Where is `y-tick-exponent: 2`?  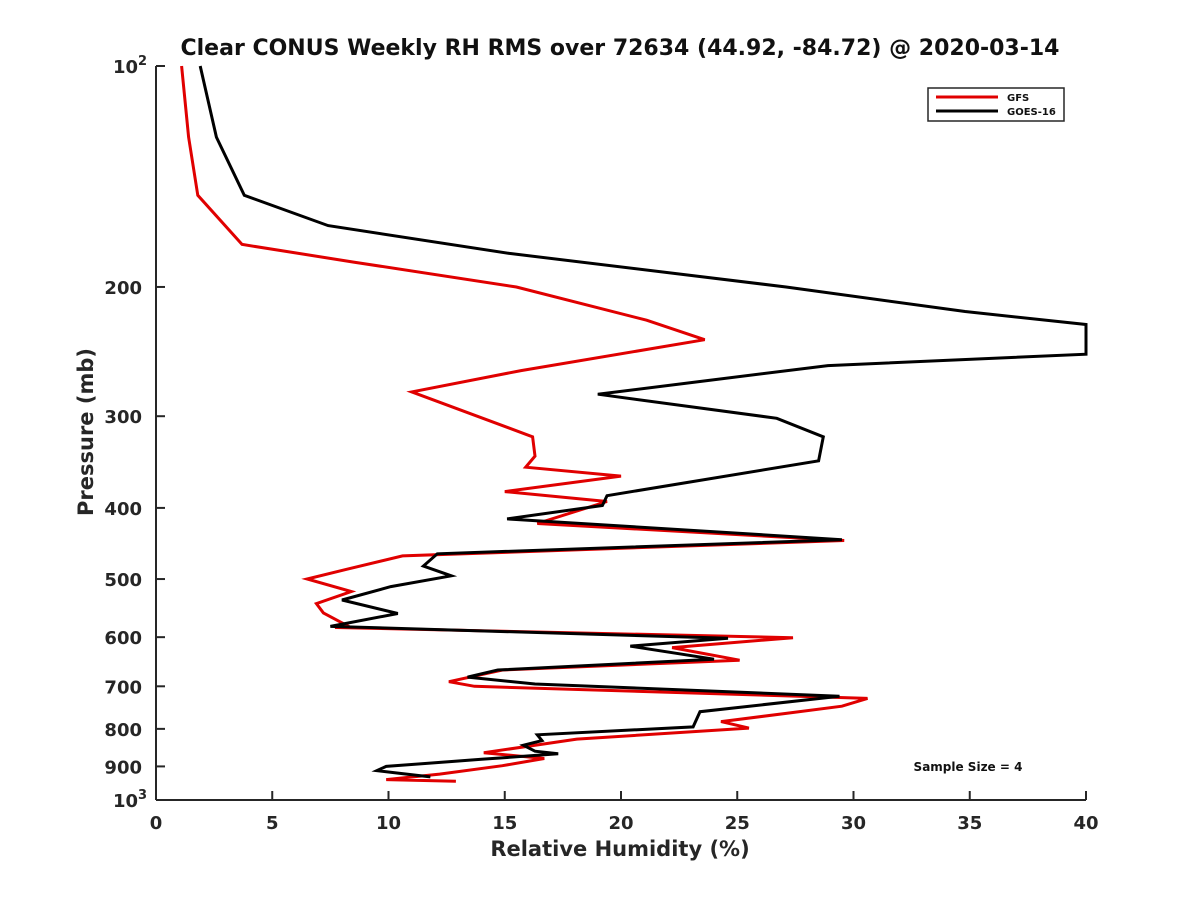 y-tick-exponent: 2 is located at coordinates (142, 61).